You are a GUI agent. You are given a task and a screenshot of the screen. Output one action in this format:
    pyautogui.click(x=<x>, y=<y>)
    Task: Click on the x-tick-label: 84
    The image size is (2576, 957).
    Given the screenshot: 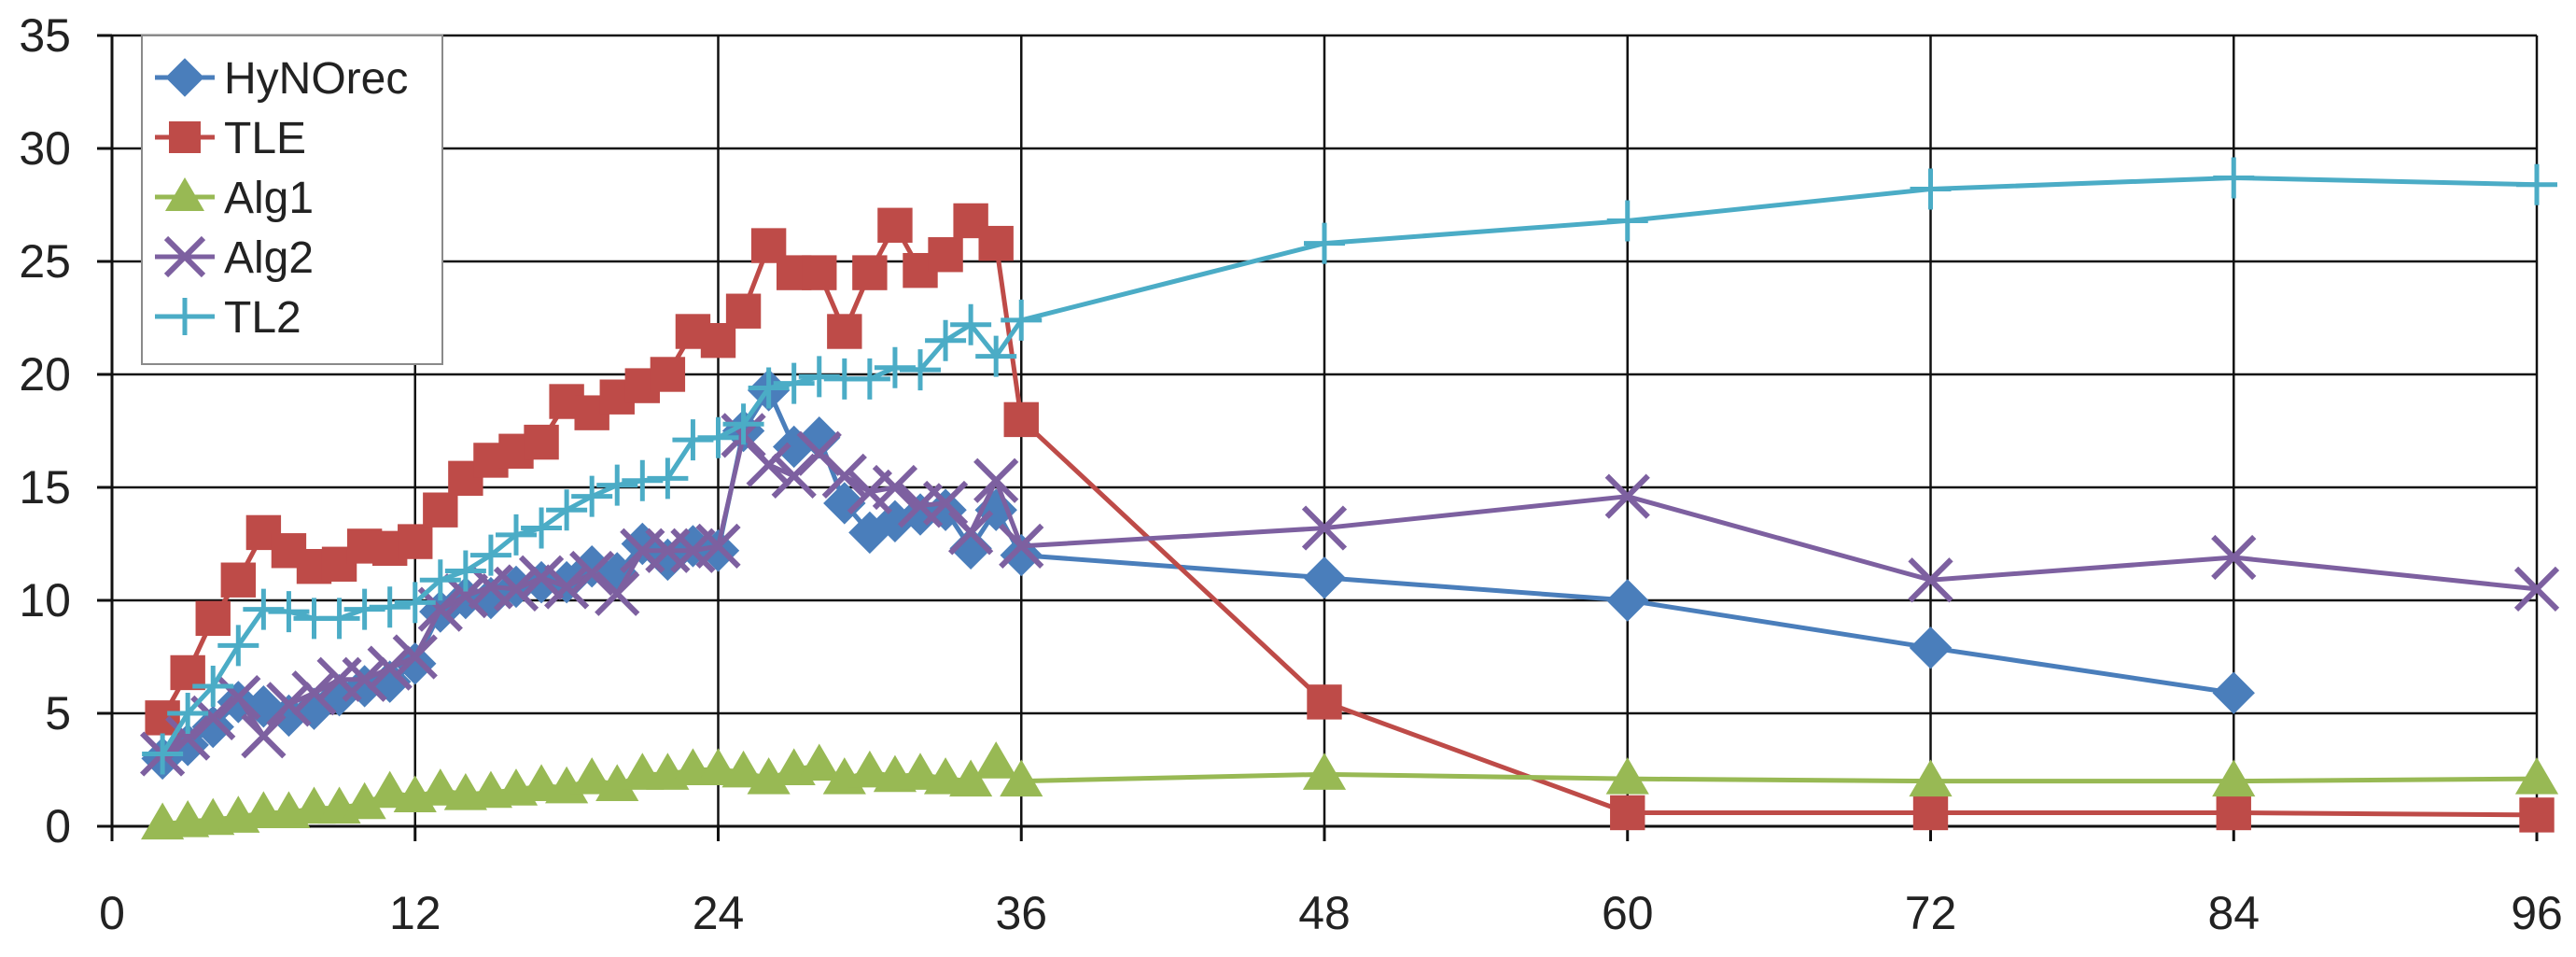 What is the action you would take?
    pyautogui.click(x=2233, y=913)
    